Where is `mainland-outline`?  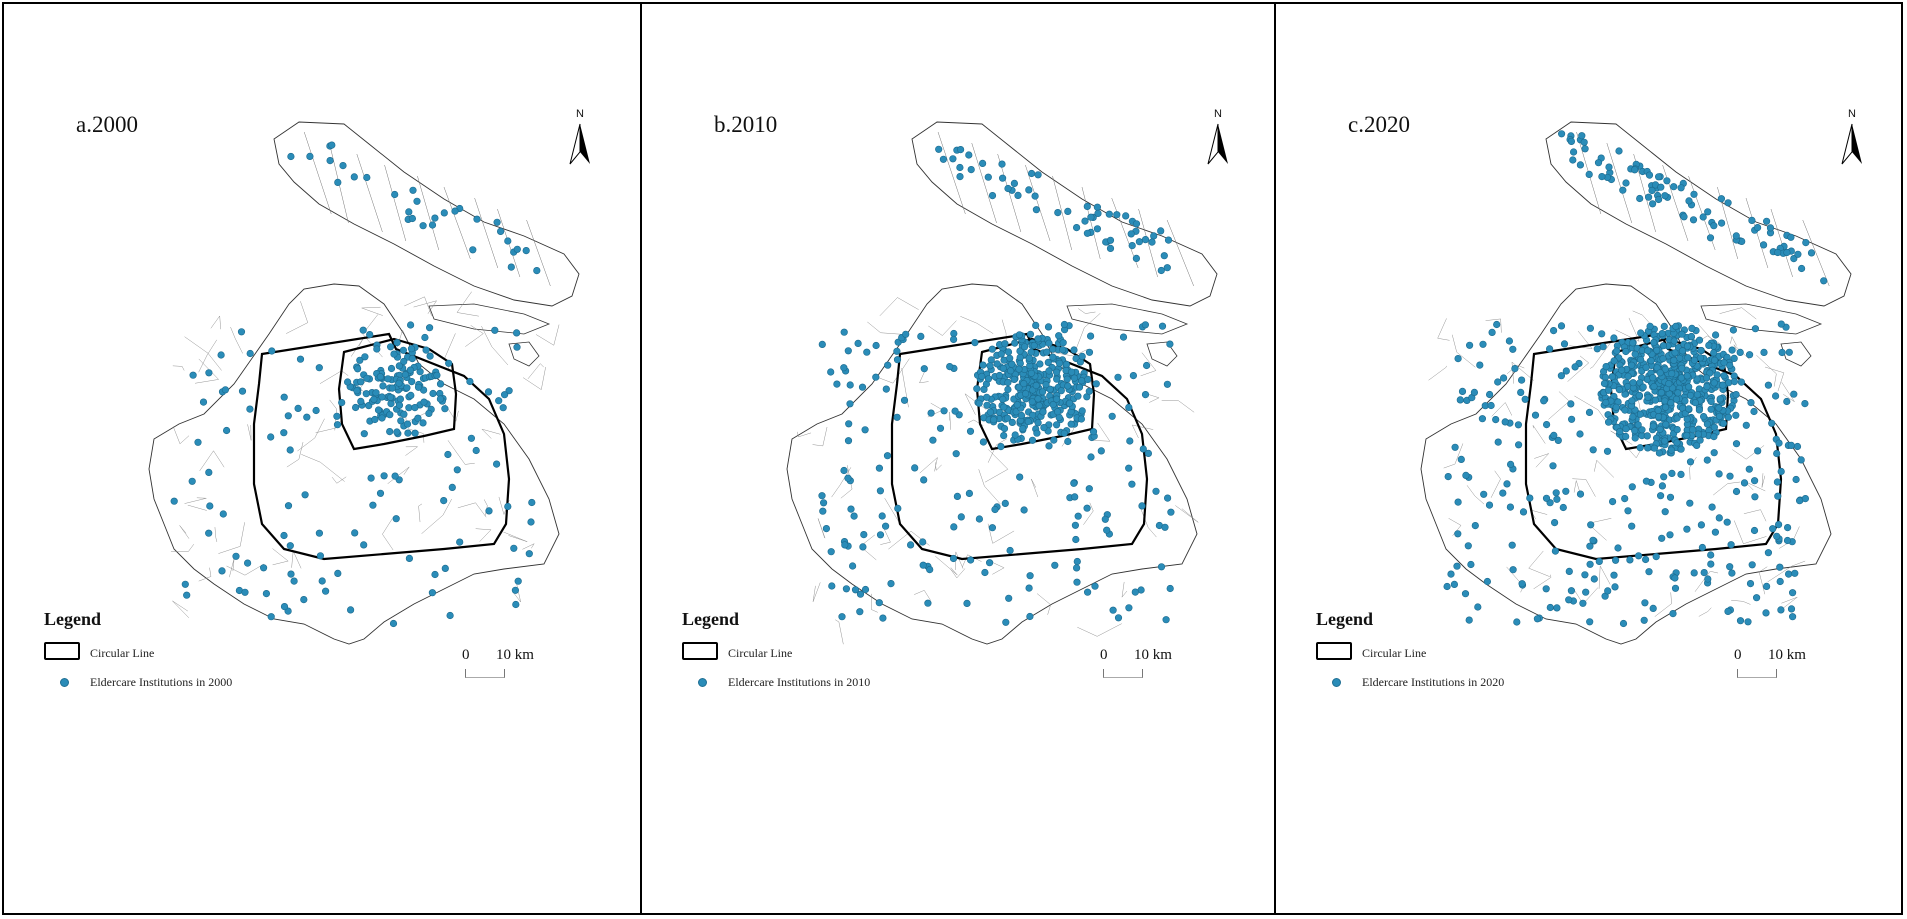
mainland-outline is located at coordinates (992, 464).